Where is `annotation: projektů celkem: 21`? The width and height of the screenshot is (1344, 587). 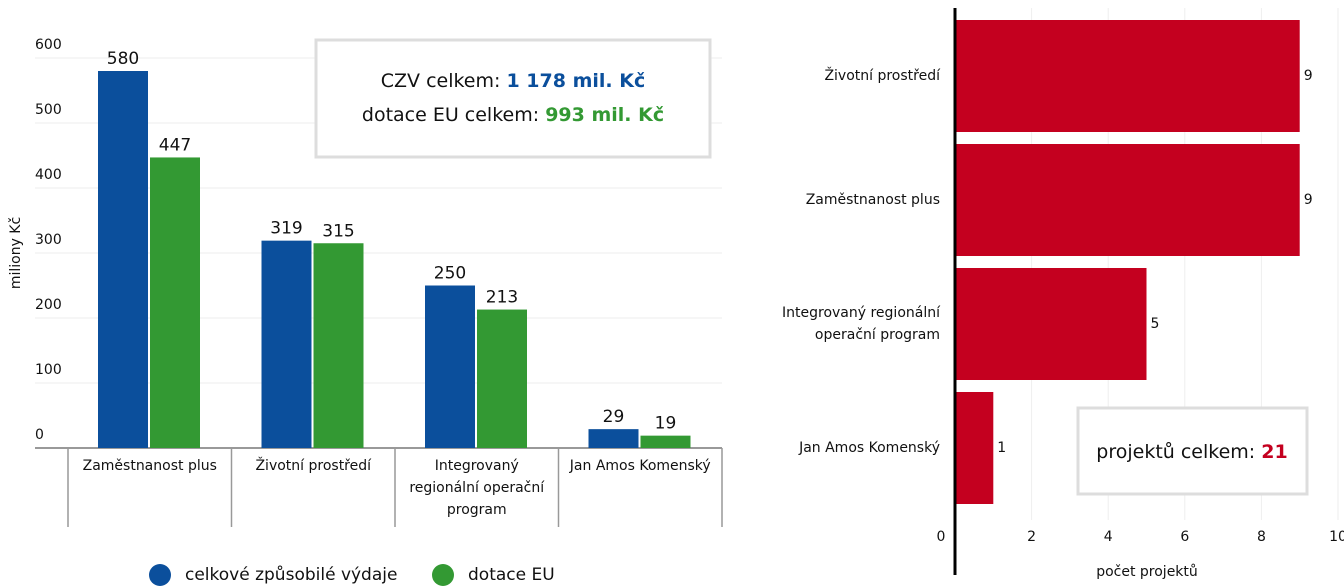
annotation: projektů celkem: 21 is located at coordinates (1191, 452).